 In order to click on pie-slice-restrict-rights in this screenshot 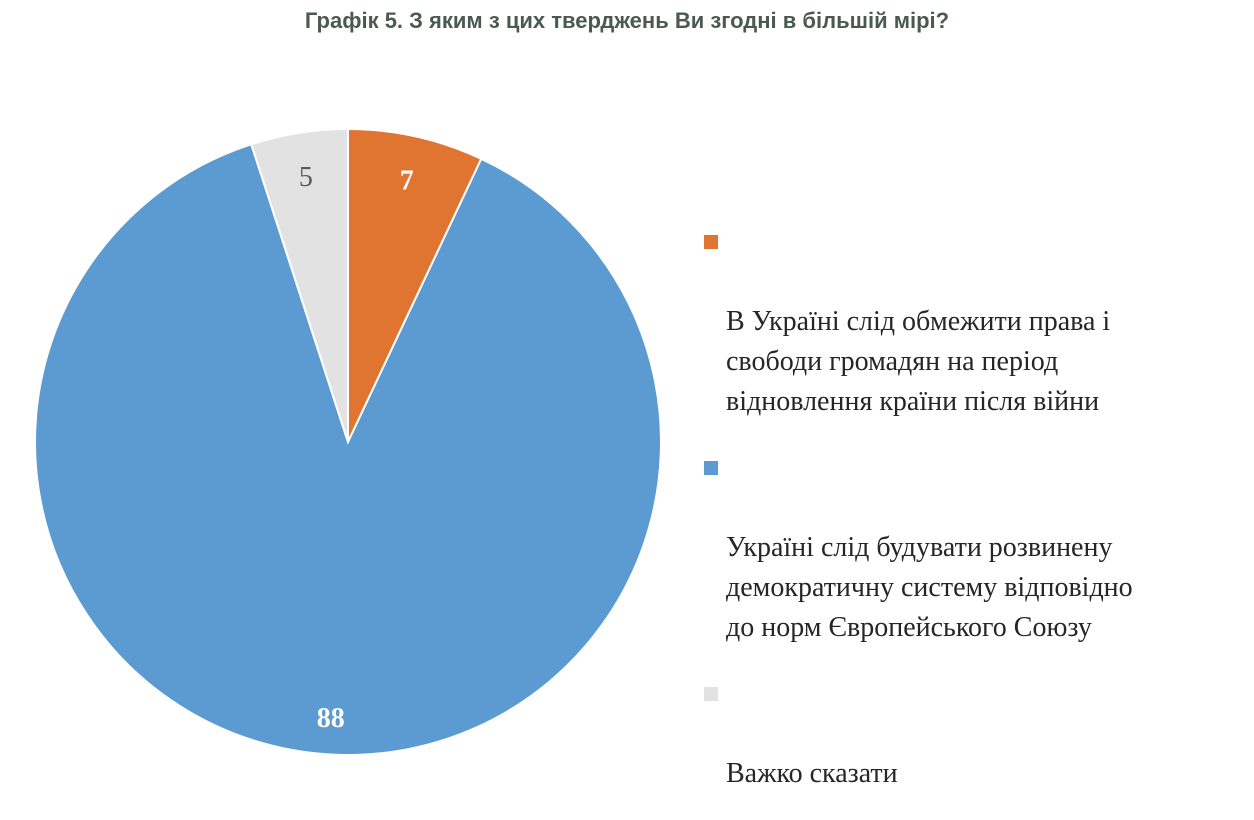, I will do `click(415, 285)`.